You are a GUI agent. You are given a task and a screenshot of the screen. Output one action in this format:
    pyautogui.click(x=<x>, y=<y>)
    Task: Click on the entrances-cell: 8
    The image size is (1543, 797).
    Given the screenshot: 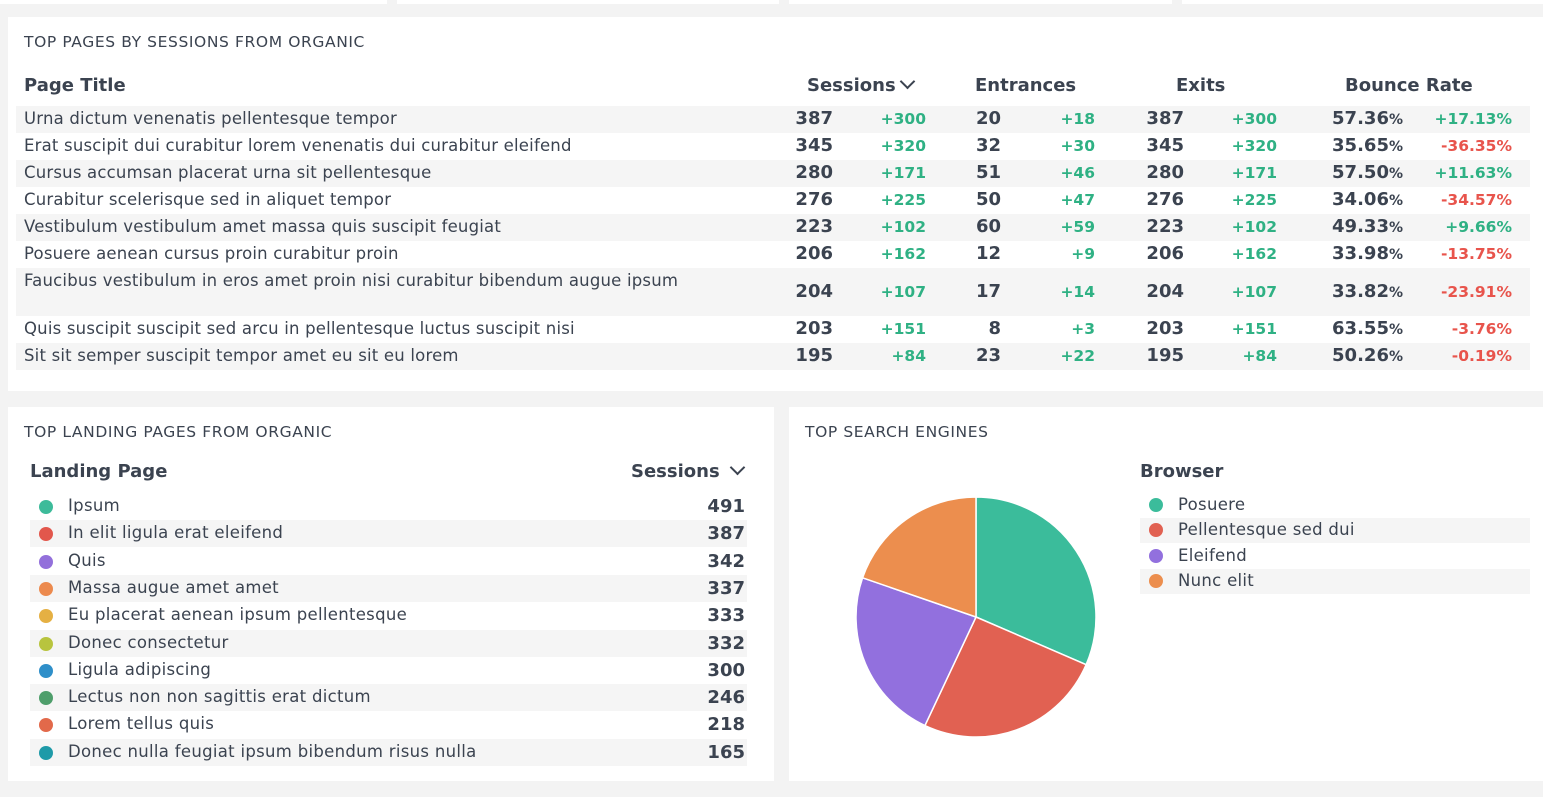 What is the action you would take?
    pyautogui.click(x=994, y=328)
    